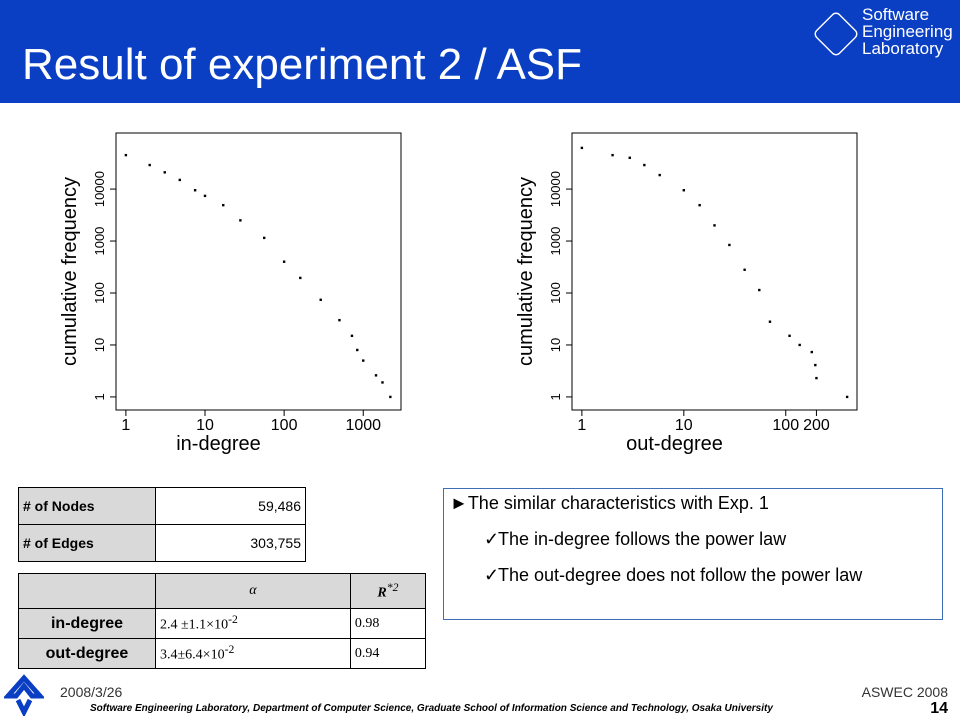 Image resolution: width=960 pixels, height=720 pixels. I want to click on header-text: α, so click(253, 590).